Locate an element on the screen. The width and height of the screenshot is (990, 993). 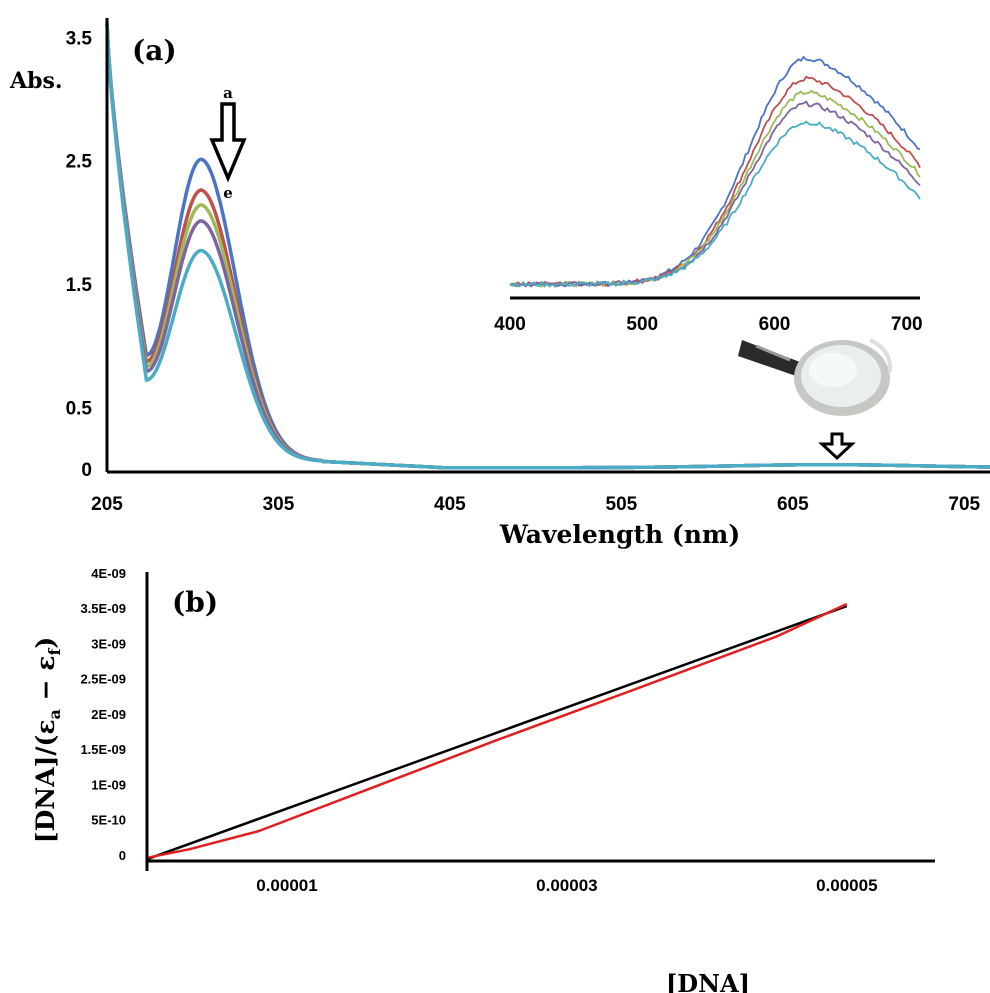
inset-plot: 400 500 600 700 is located at coordinates (708, 195).